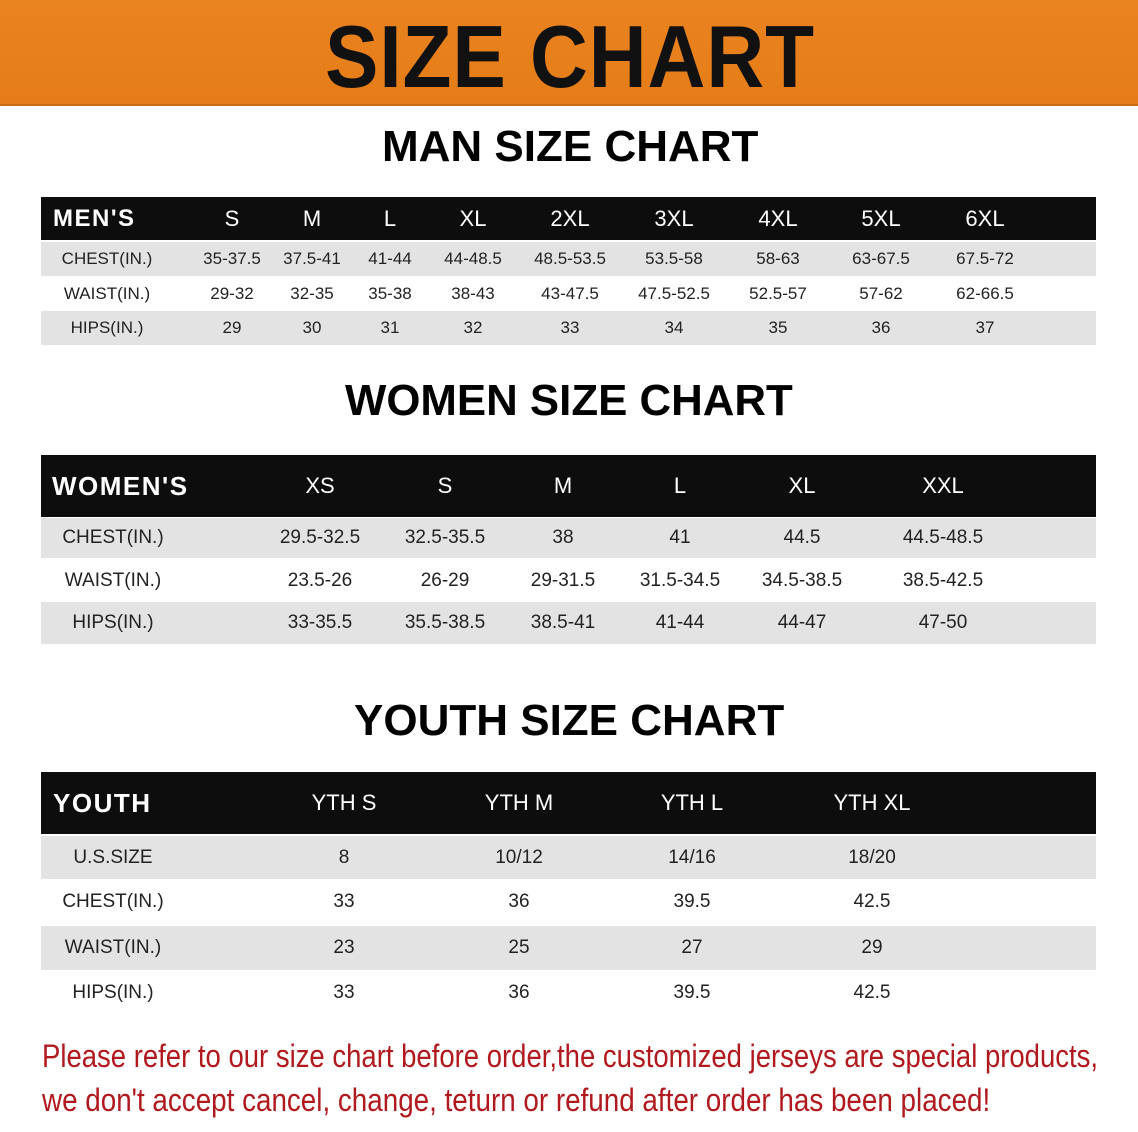 This screenshot has height=1132, width=1138. I want to click on measurement-value: 23, so click(344, 947).